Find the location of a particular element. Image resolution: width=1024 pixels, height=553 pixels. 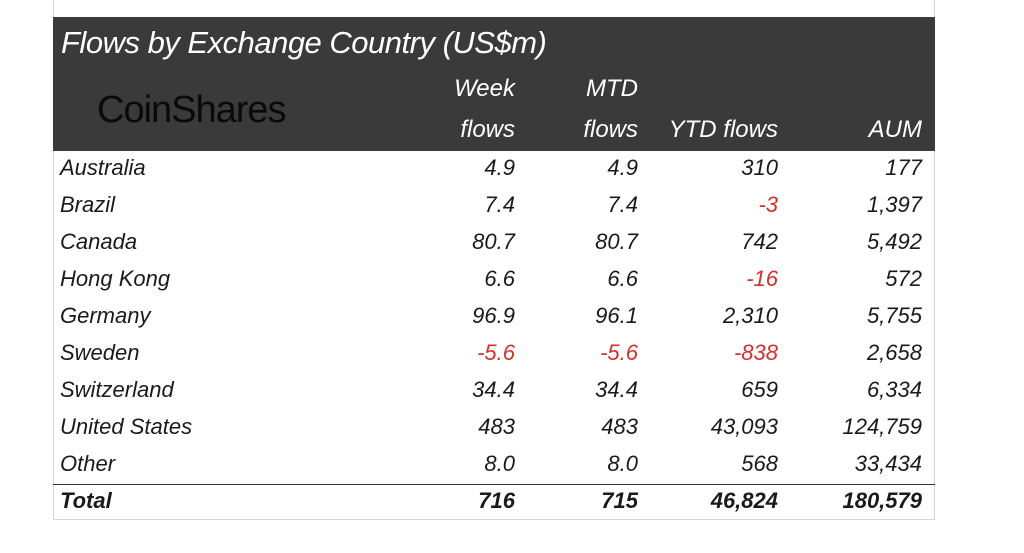

table-row: United States 483 483 43,093 124,759 is located at coordinates (494, 429).